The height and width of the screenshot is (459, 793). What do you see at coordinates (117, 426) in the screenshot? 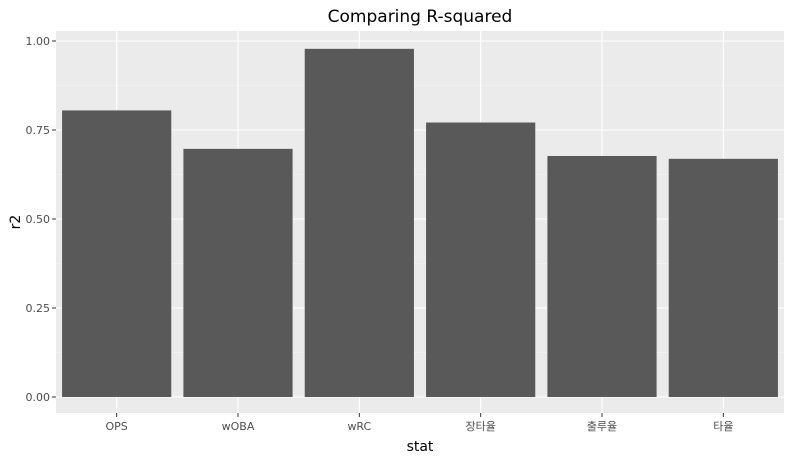
I see `x-tick-label: OPS` at bounding box center [117, 426].